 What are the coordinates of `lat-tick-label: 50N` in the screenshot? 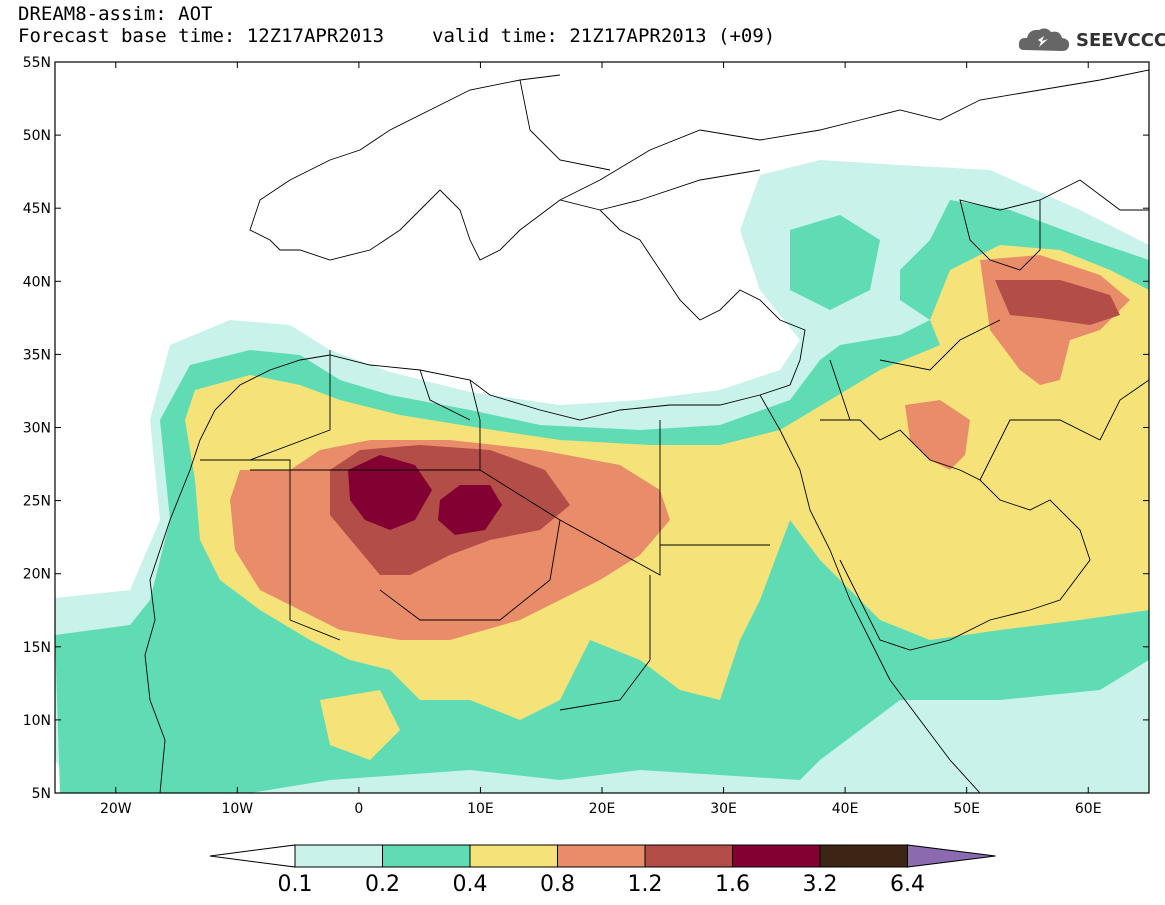 It's located at (37, 136).